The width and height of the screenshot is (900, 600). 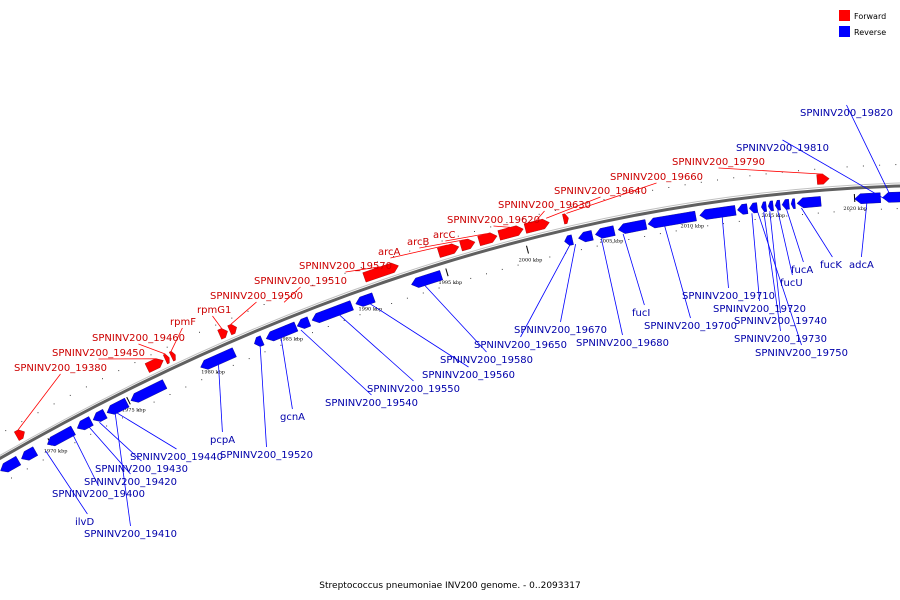 What do you see at coordinates (98, 494) in the screenshot?
I see `reverse-gene-label: SPNINV200_19400` at bounding box center [98, 494].